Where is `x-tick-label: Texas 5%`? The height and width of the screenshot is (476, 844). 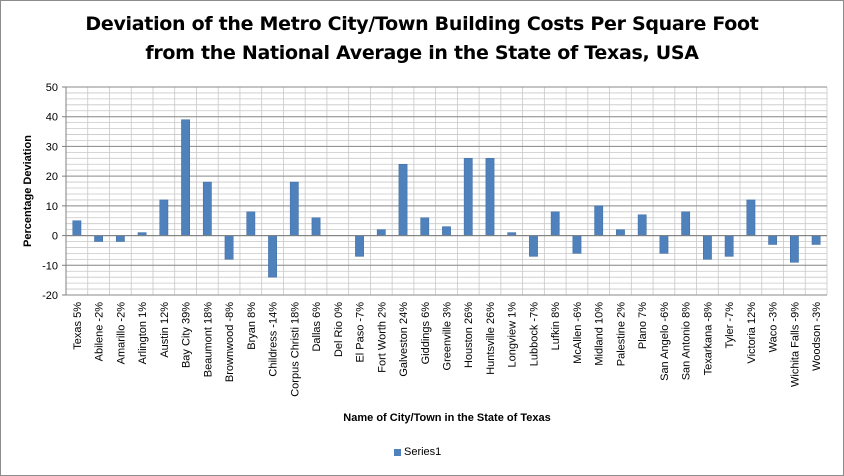
x-tick-label: Texas 5% is located at coordinates (78, 326).